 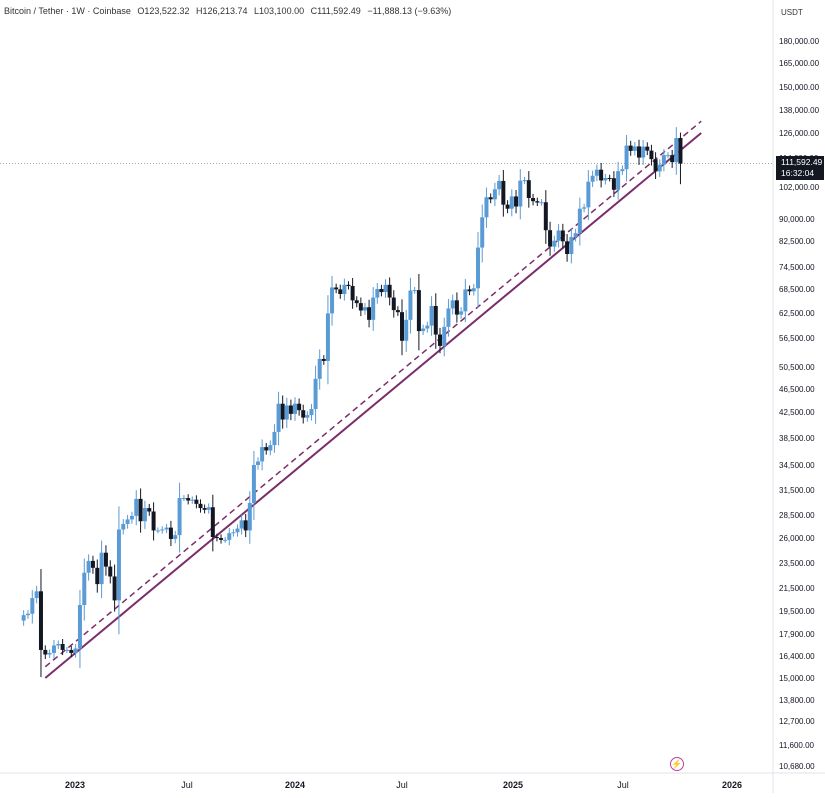 I want to click on currency-label: USDT, so click(x=792, y=12).